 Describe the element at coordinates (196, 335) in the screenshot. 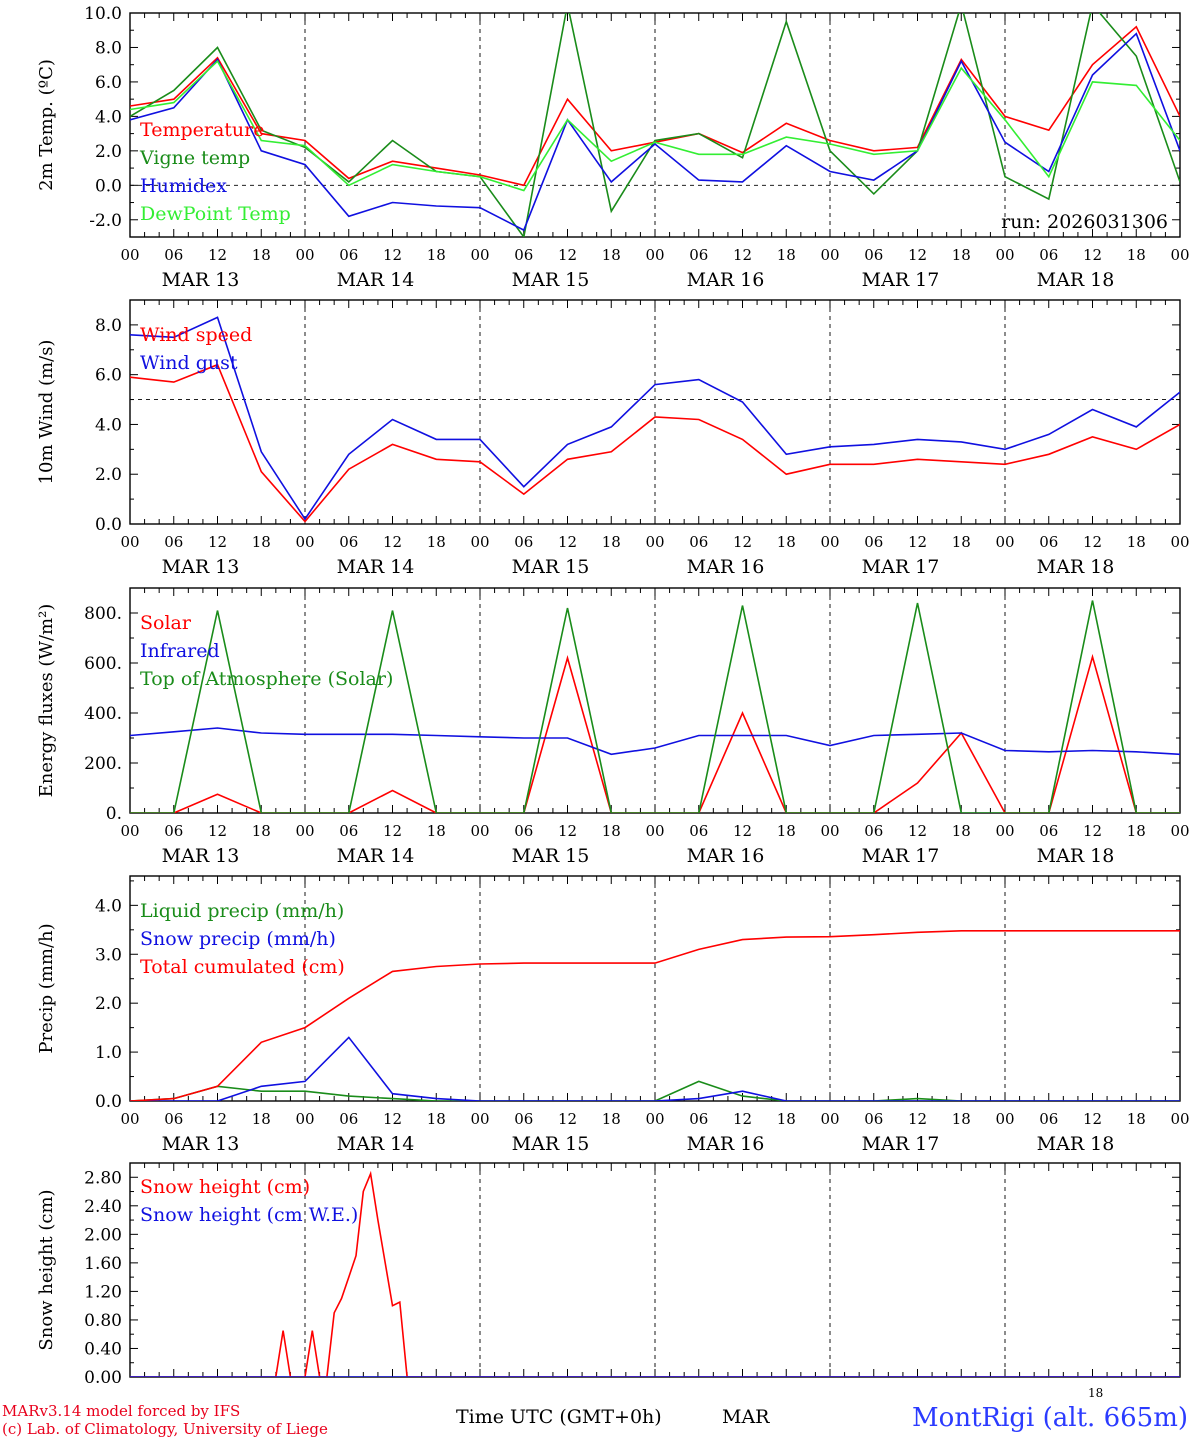

I see `legend-entry: Wind speed` at that location.